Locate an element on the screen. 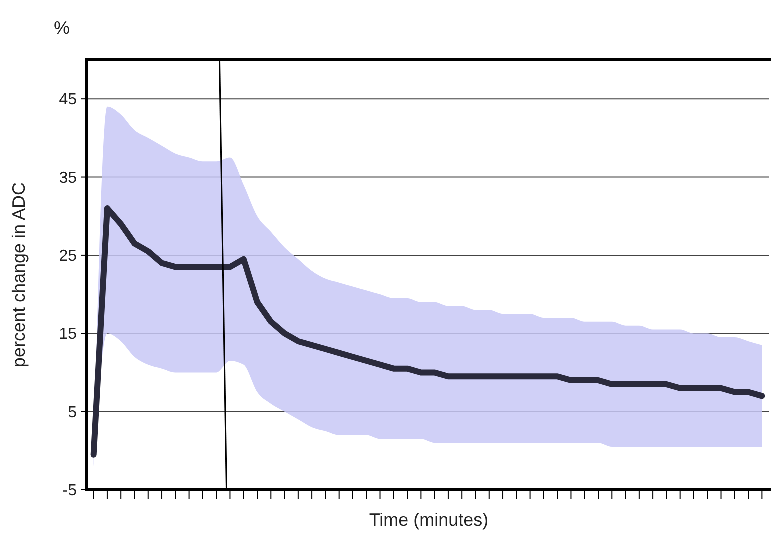 This screenshot has height=538, width=771. y-axis-title: percent change in ADC is located at coordinates (19, 275).